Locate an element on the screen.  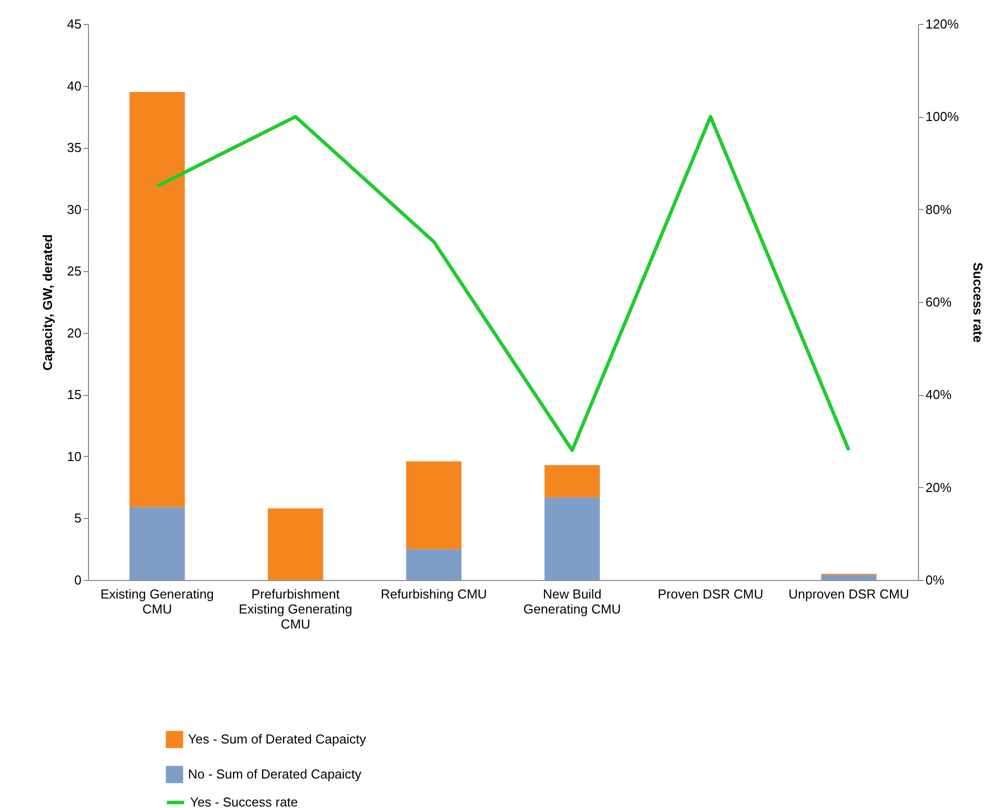
x-tick-label: Prefurbishment Existing Generating CMU is located at coordinates (295, 609).